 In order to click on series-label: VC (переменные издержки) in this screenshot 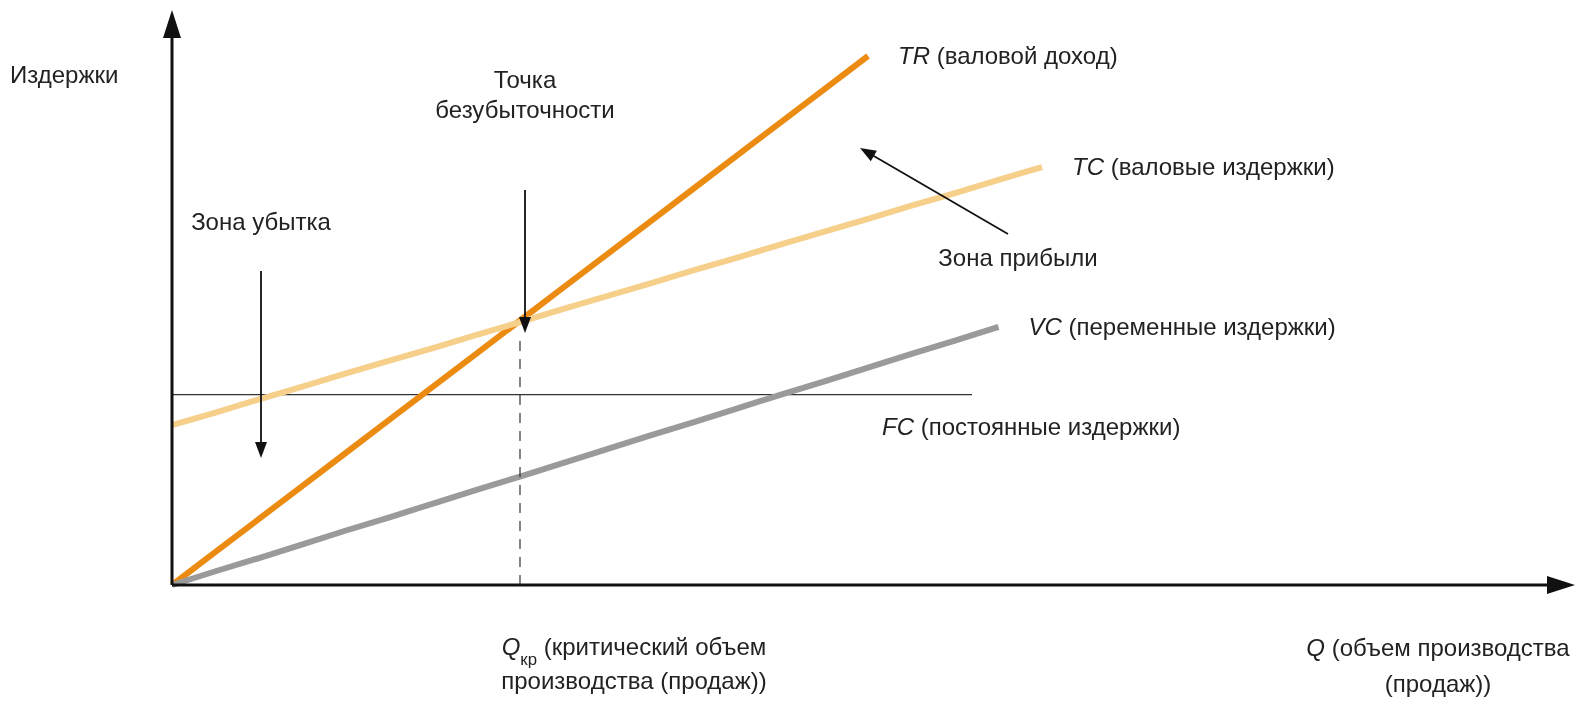, I will do `click(1182, 326)`.